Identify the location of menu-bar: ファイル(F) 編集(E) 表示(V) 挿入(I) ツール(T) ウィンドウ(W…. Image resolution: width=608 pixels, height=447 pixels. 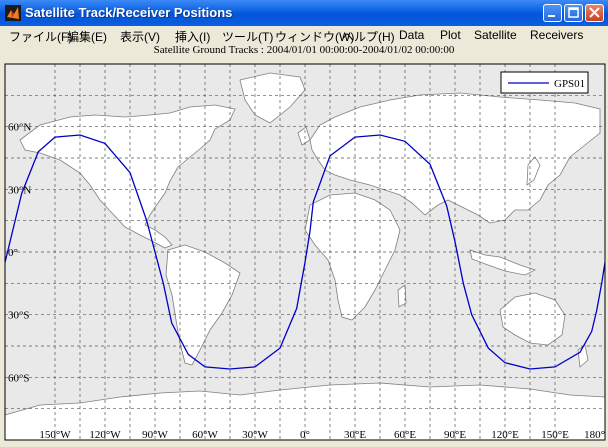
(304, 35).